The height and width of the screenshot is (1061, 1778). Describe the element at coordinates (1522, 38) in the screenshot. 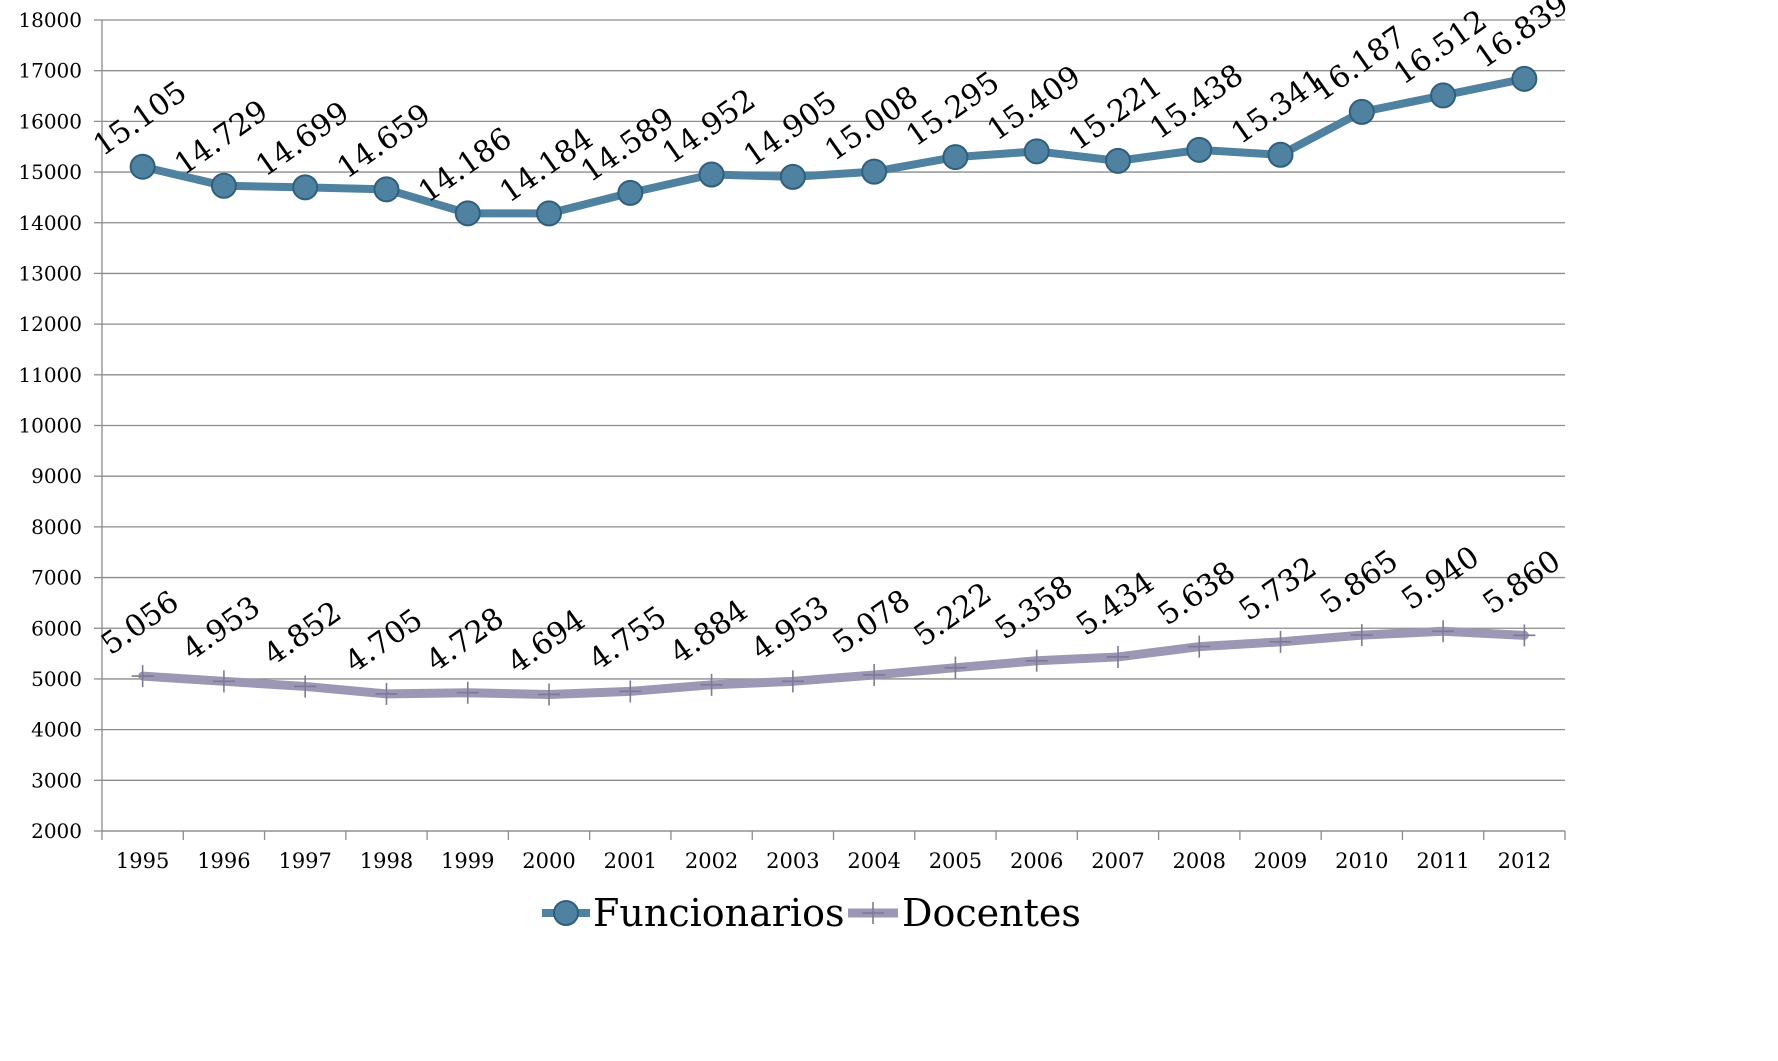

I see `data-label: 16.839` at that location.